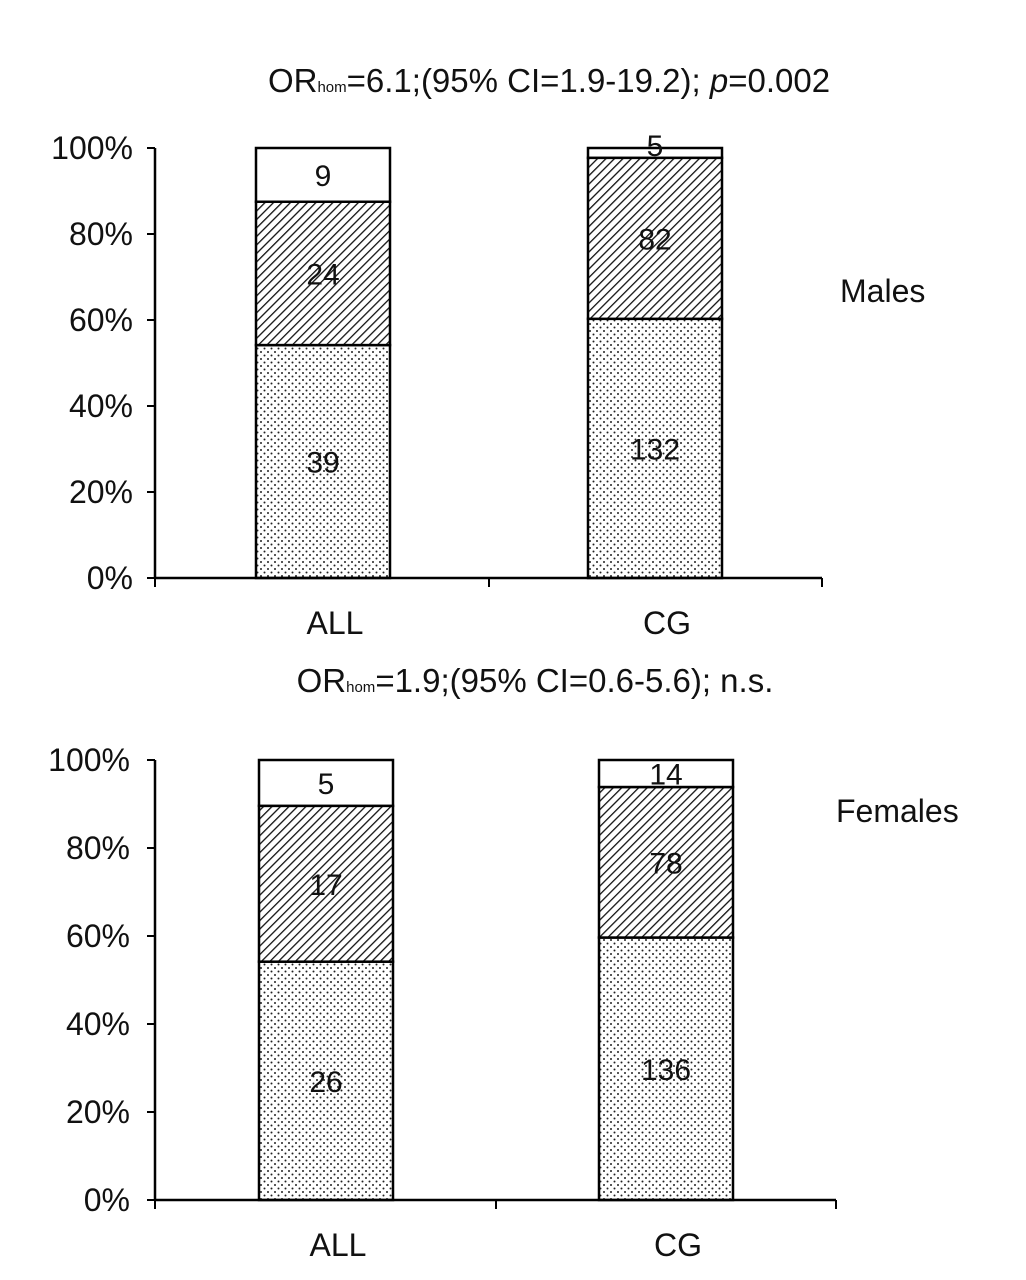 The image size is (1026, 1280). I want to click on data-label: 26, so click(325, 1082).